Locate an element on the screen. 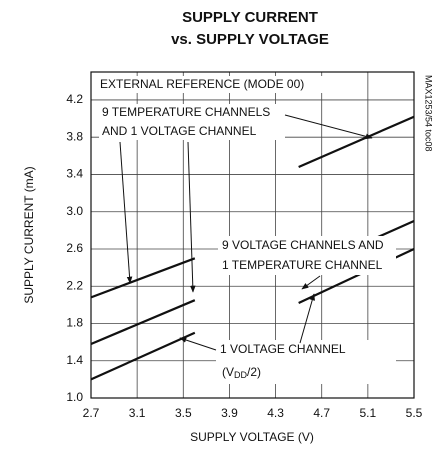  y-tick-label: 3.0 is located at coordinates (74, 211).